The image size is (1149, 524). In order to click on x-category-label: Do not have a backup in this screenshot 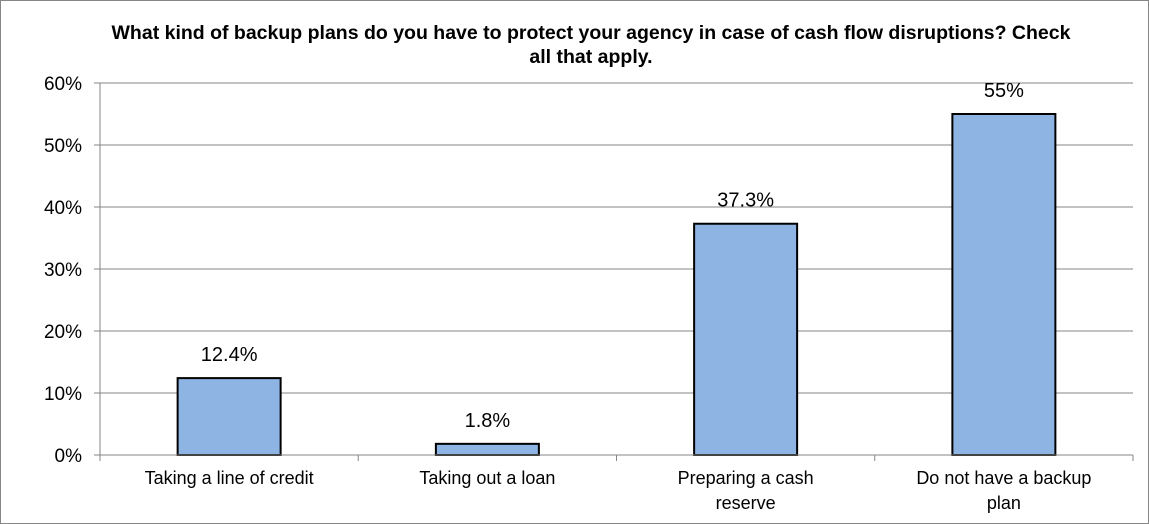, I will do `click(1003, 478)`.